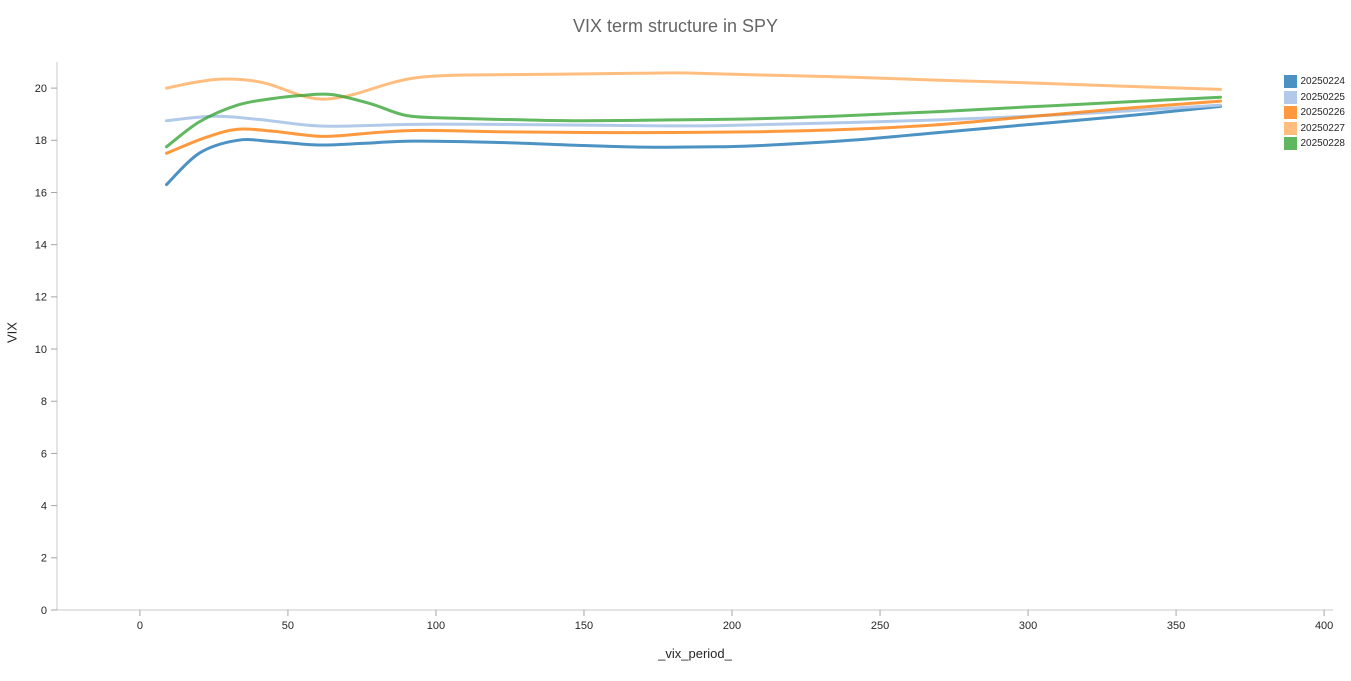 The width and height of the screenshot is (1351, 681). Describe the element at coordinates (880, 626) in the screenshot. I see `x-tick-label: 250` at that location.